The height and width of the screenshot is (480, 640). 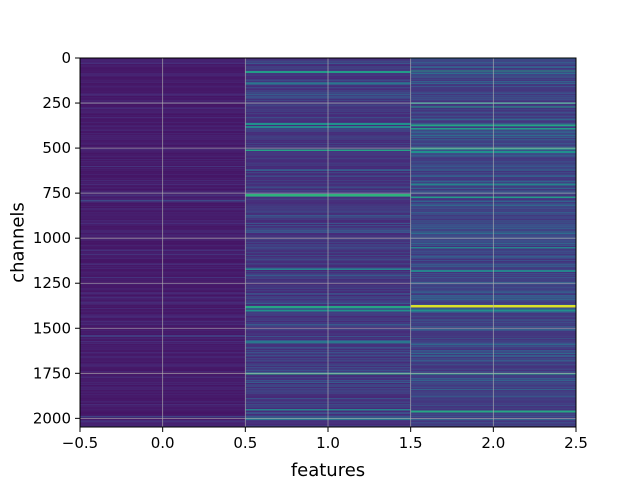 I want to click on y-tick-label: 500, so click(x=56, y=148).